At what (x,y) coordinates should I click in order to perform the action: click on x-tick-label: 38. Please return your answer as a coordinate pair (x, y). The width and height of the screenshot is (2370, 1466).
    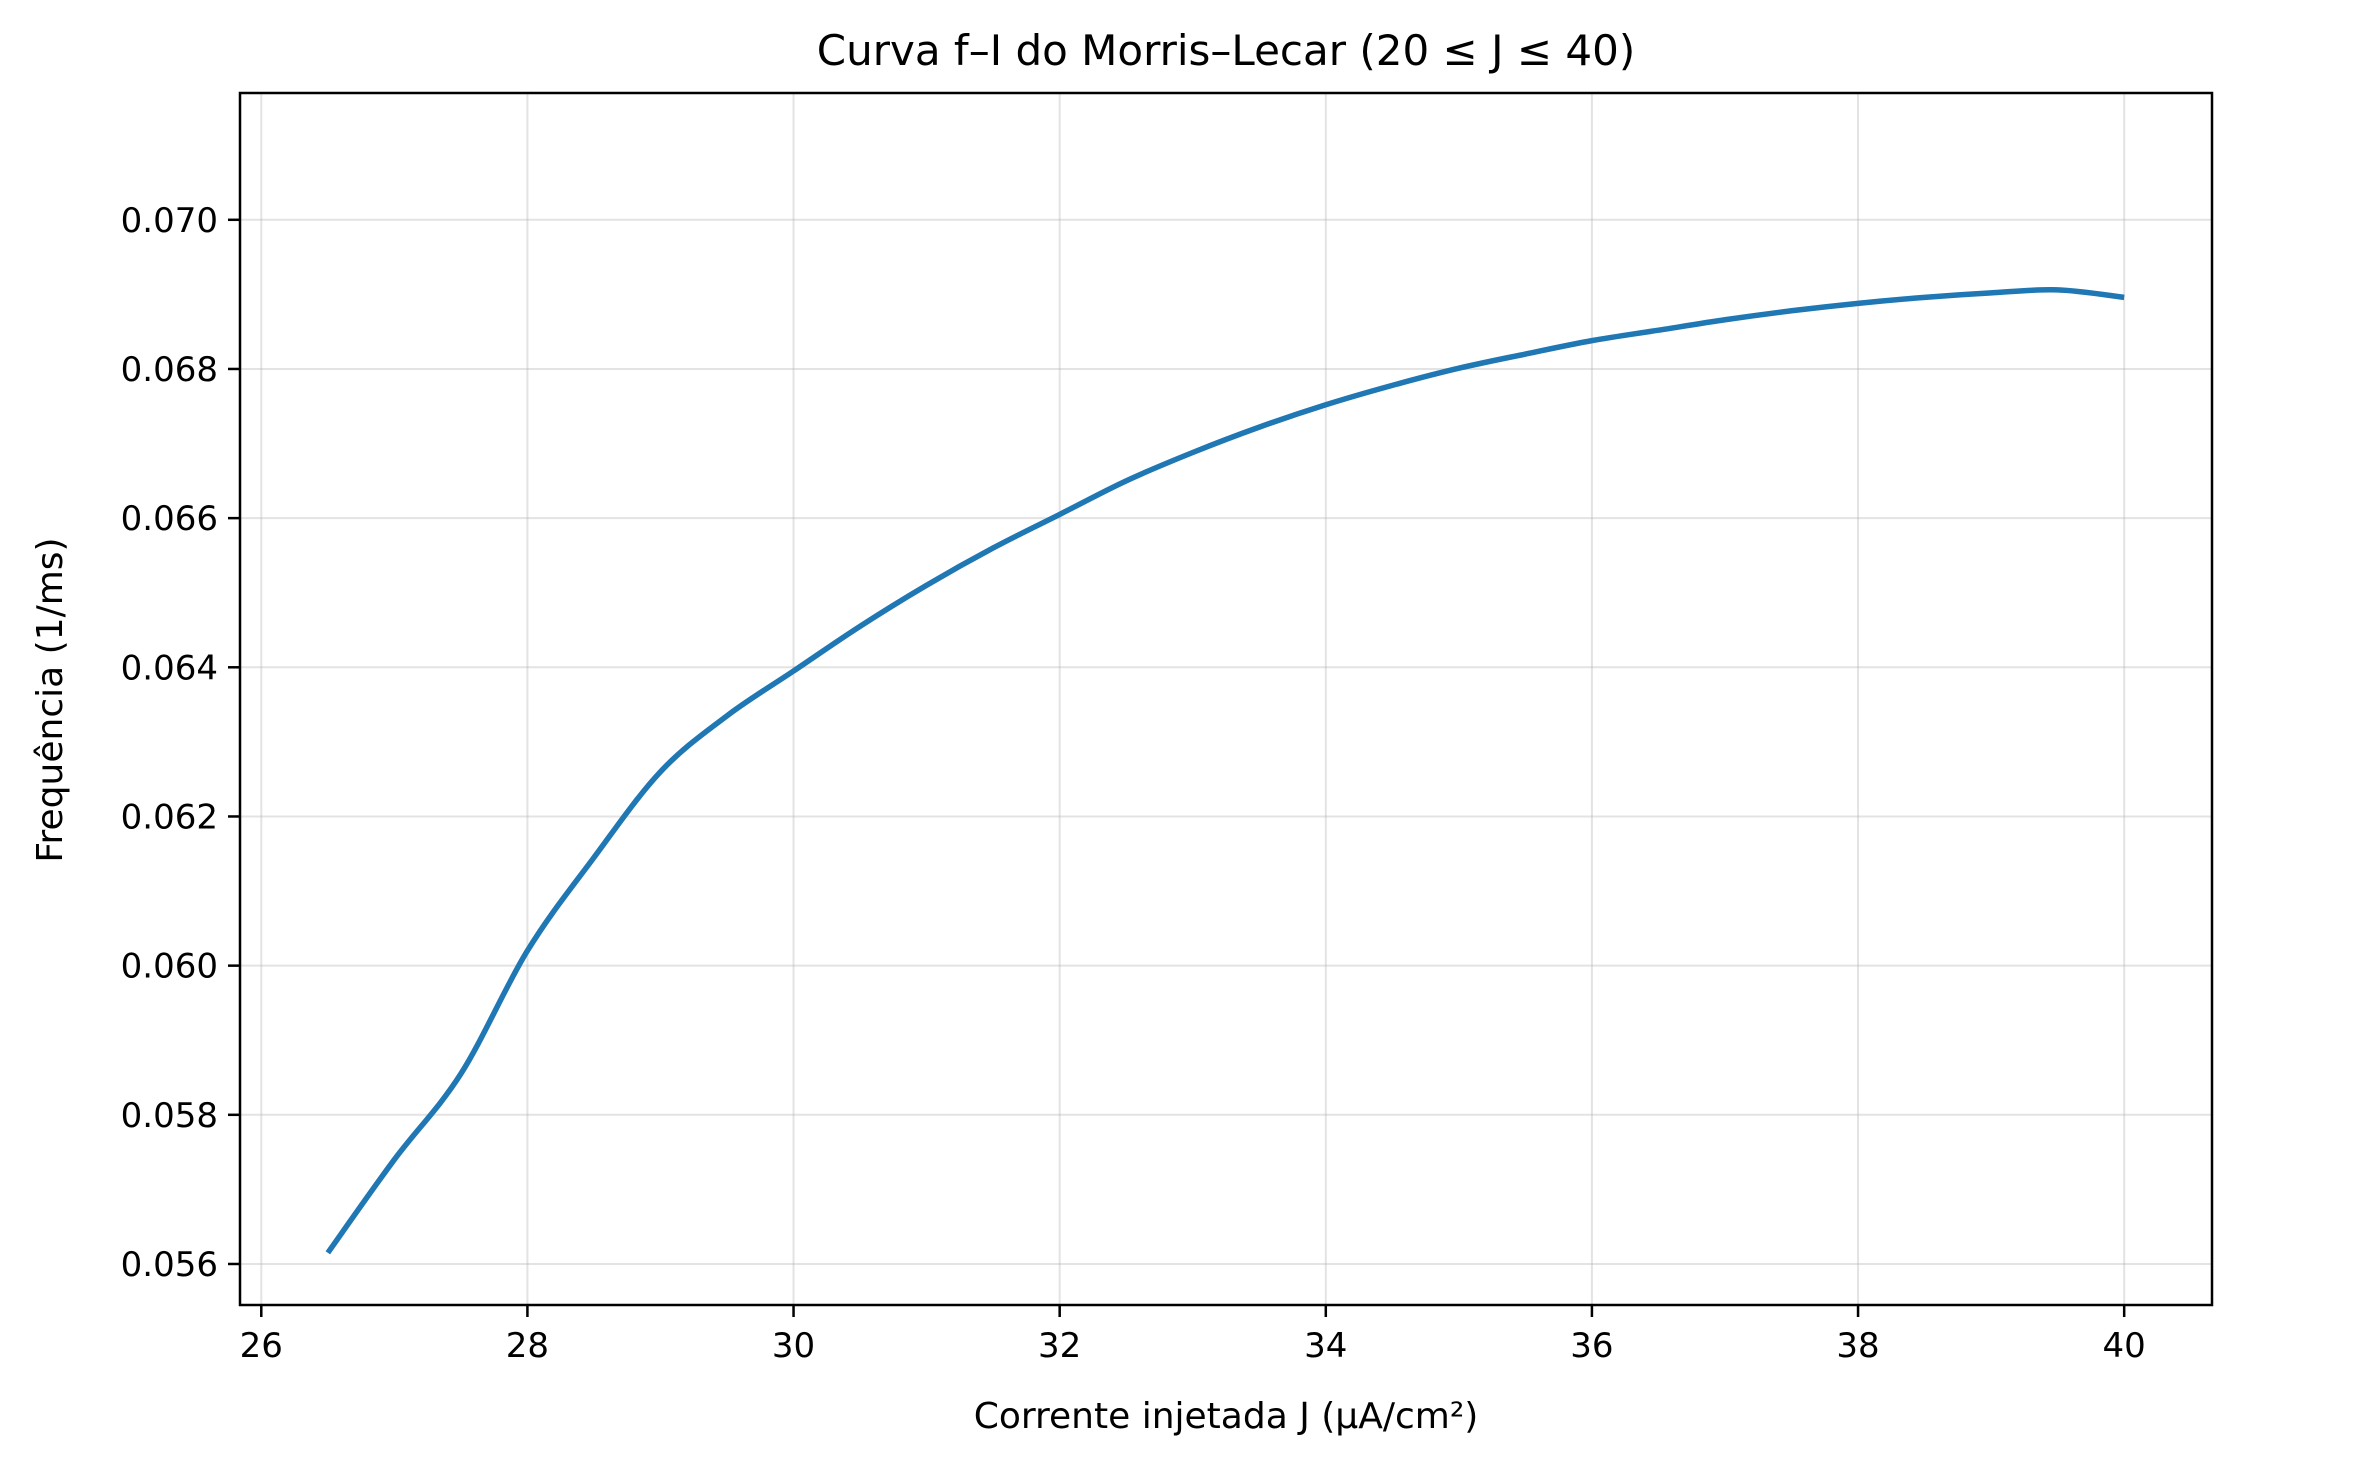
    Looking at the image, I should click on (1857, 1346).